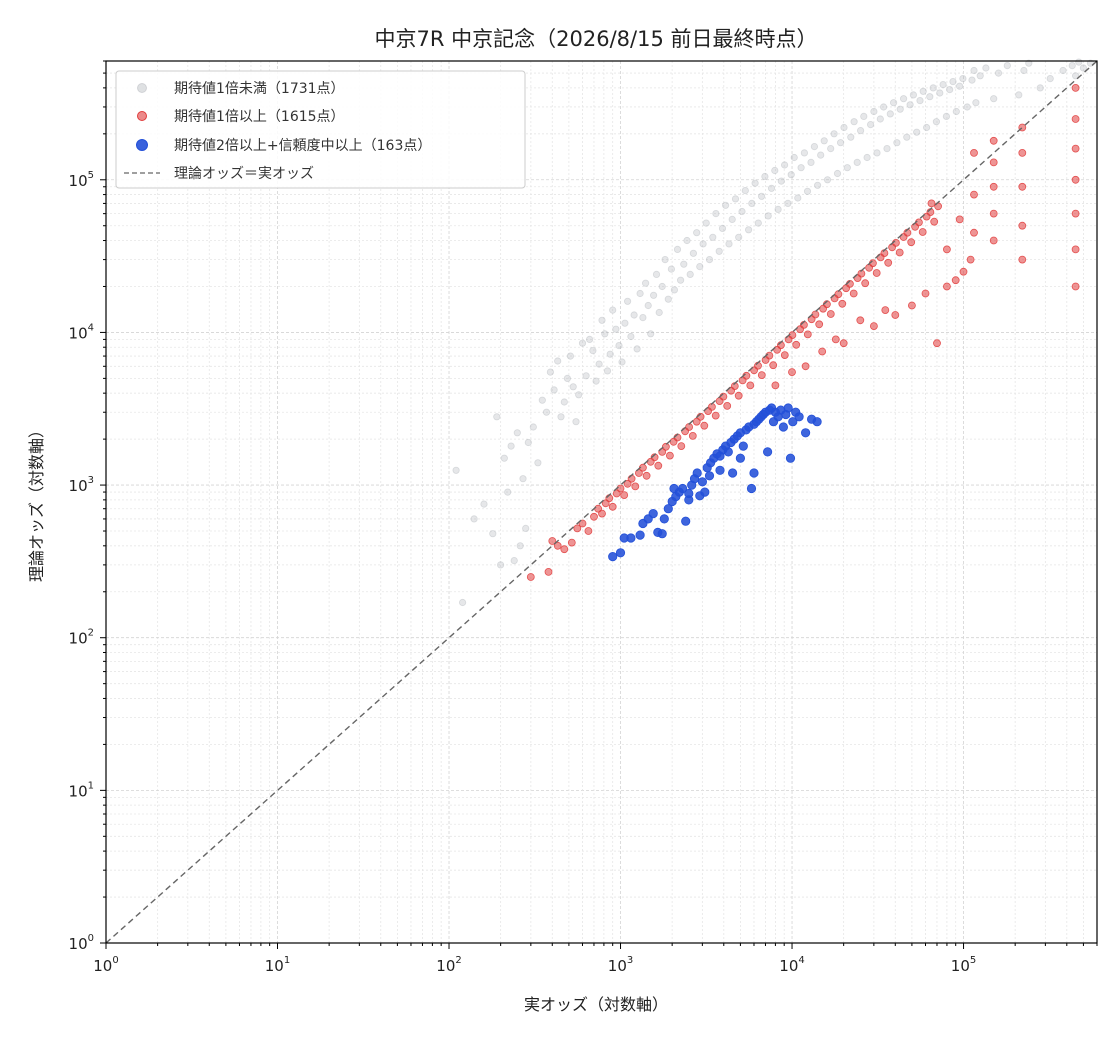 The width and height of the screenshot is (1120, 1040). What do you see at coordinates (259, 117) in the screenshot?
I see `legend-label-above-1: 期待値1倍以上（1615点）` at bounding box center [259, 117].